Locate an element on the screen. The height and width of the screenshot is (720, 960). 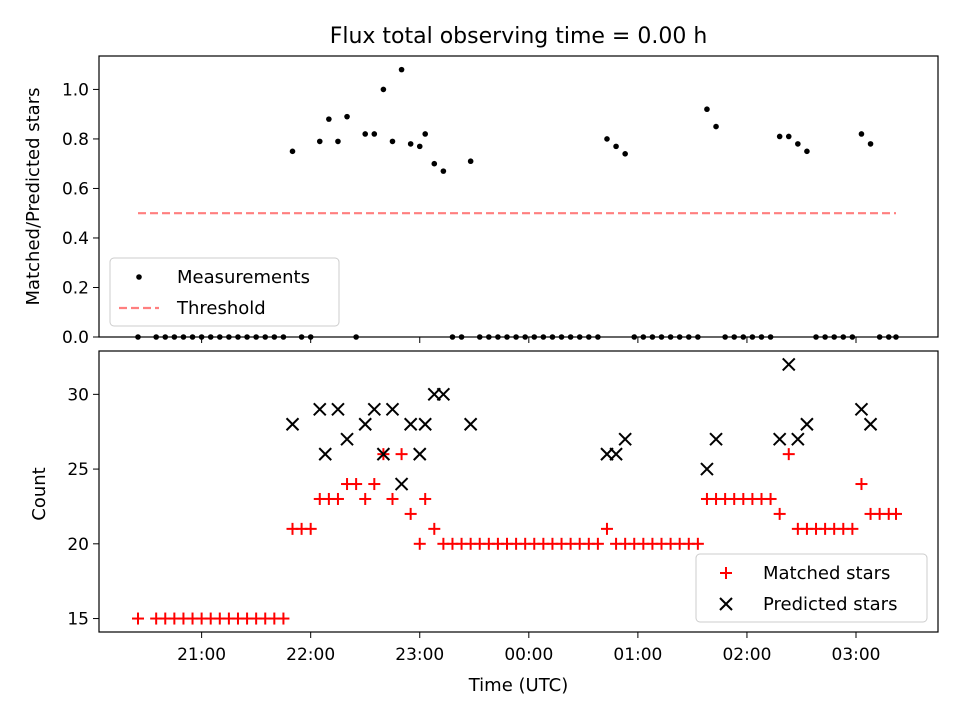
x-tick-label: 23:00 is located at coordinates (419, 655).